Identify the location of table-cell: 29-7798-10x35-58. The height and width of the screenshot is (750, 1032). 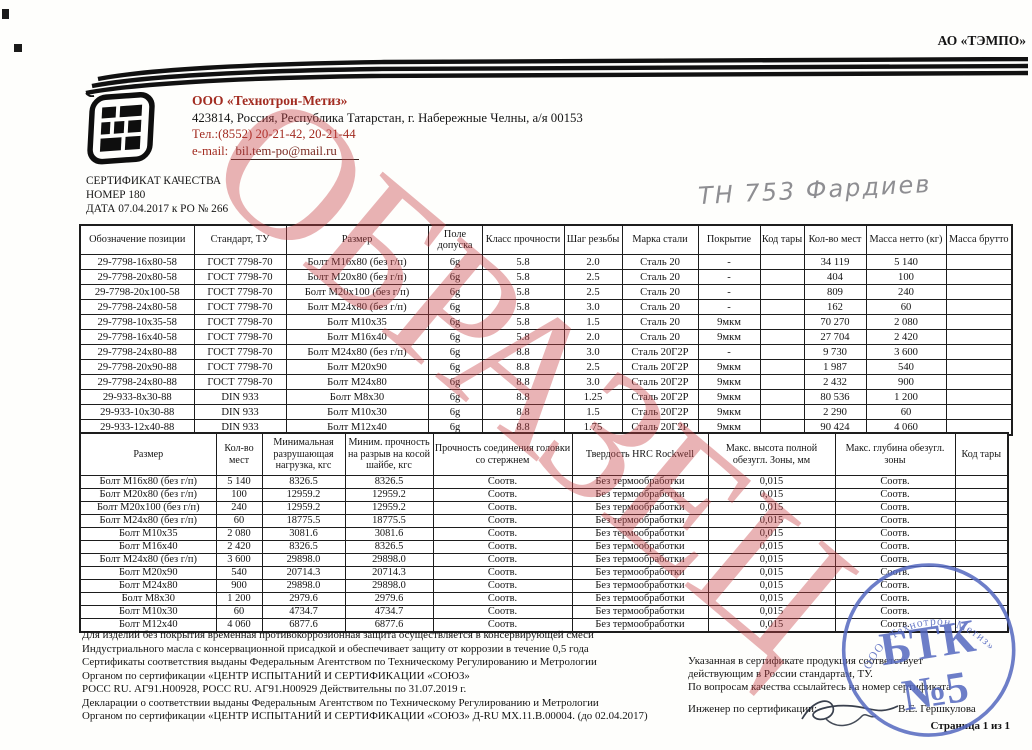
(137, 322).